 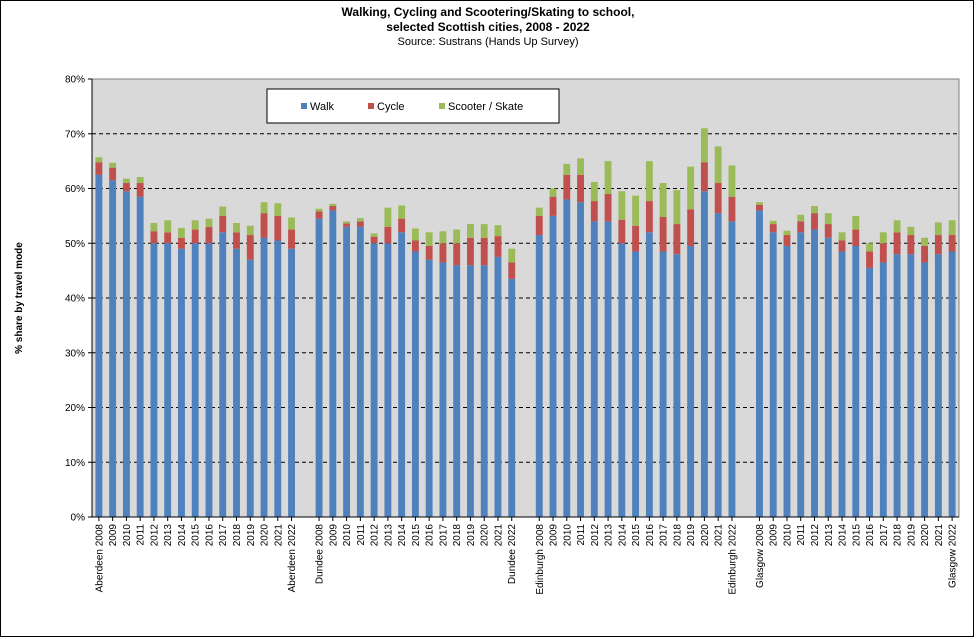 What do you see at coordinates (168, 535) in the screenshot?
I see `x-tick-label: 2013` at bounding box center [168, 535].